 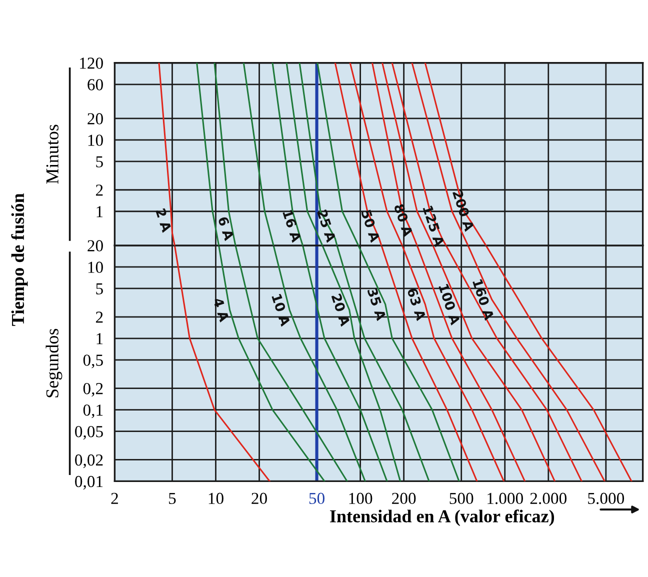 I want to click on y-axis-title: Tiempo de fusión, so click(x=19, y=259).